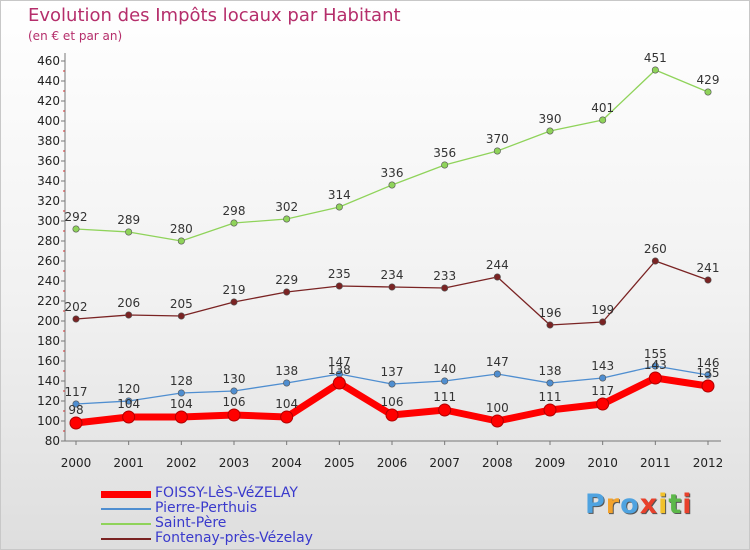 The image size is (750, 550). Describe the element at coordinates (48, 81) in the screenshot. I see `y-tick-label: 440` at that location.